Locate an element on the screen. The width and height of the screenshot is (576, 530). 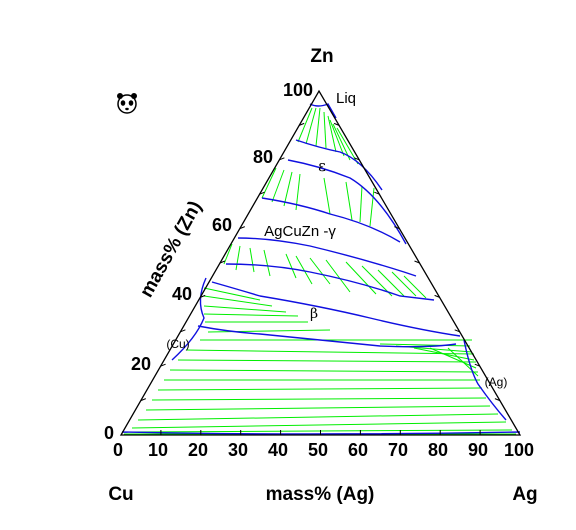
phase-label-liq: Liq is located at coordinates (346, 98).